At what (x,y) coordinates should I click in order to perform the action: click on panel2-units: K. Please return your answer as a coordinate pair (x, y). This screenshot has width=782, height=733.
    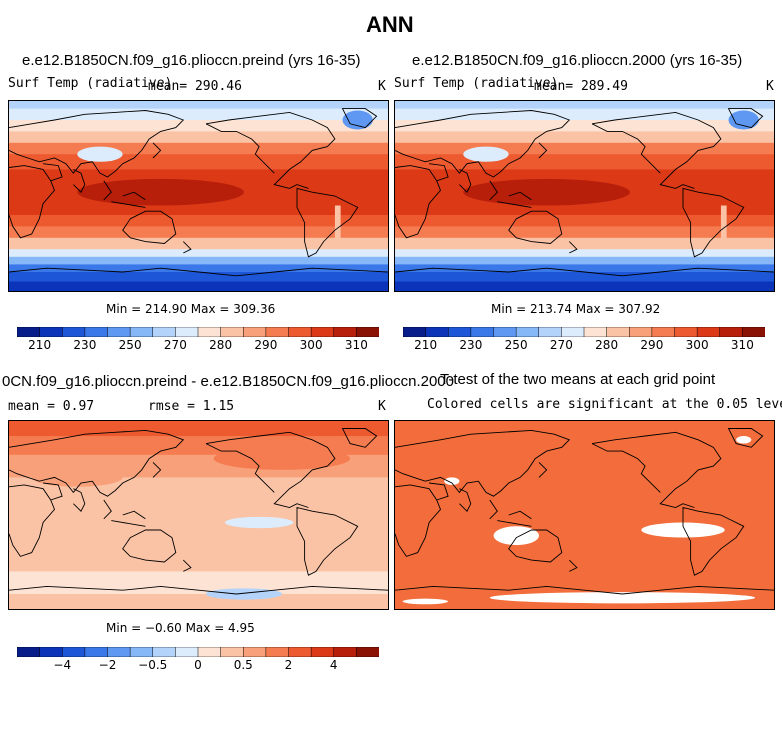
    Looking at the image, I should click on (770, 86).